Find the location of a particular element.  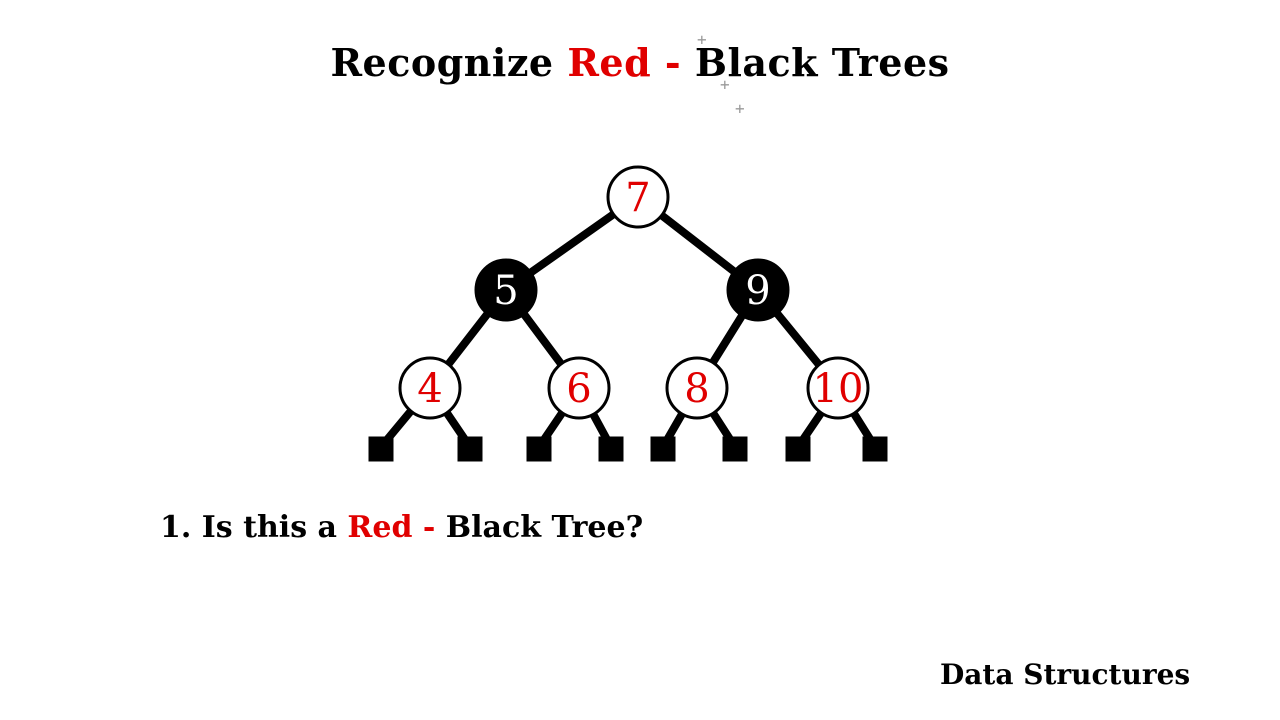

tree-node: 9 is located at coordinates (758, 290).